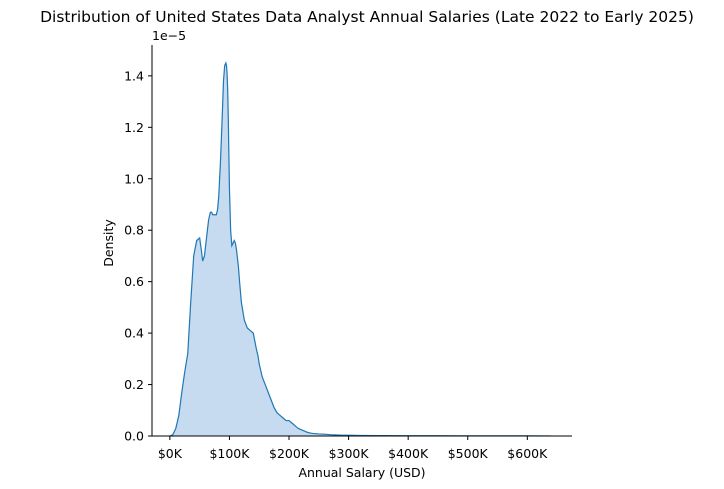 This screenshot has width=724, height=489. Describe the element at coordinates (361, 472) in the screenshot. I see `x-axis-label: Annual Salary (USD)` at that location.